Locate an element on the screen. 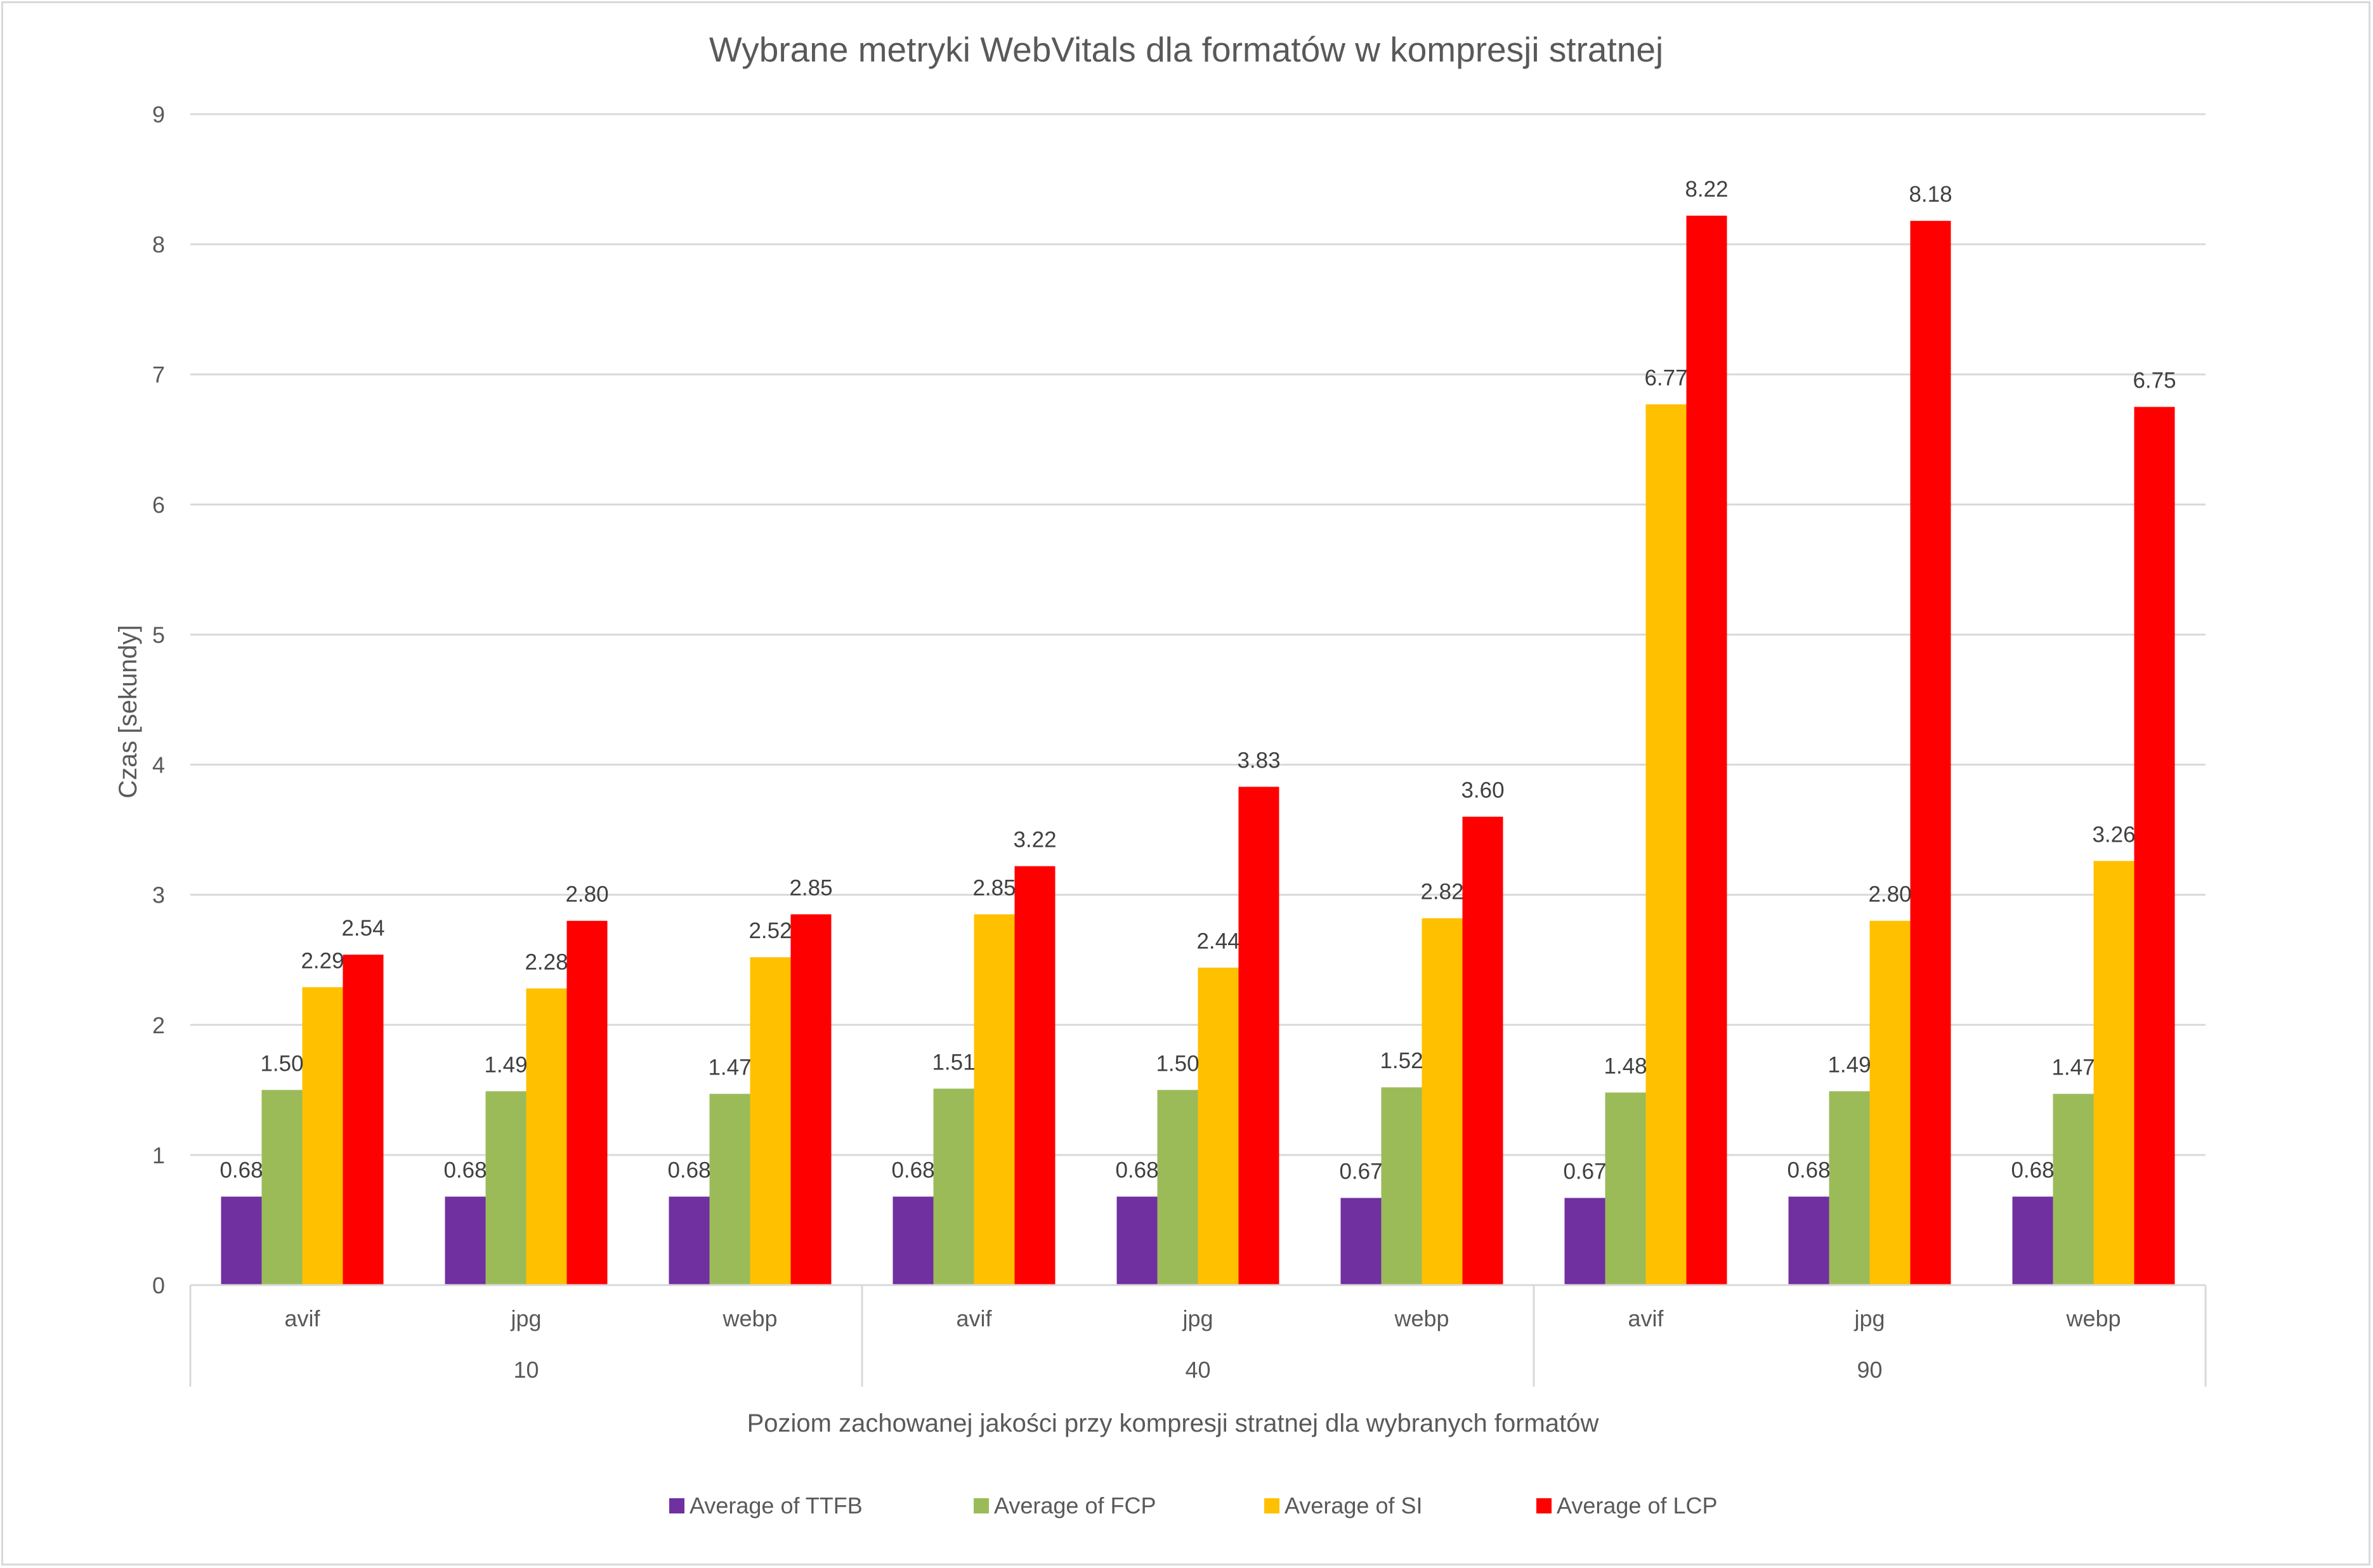 This screenshot has height=1568, width=2373. y-tick-label: 2 is located at coordinates (158, 1025).